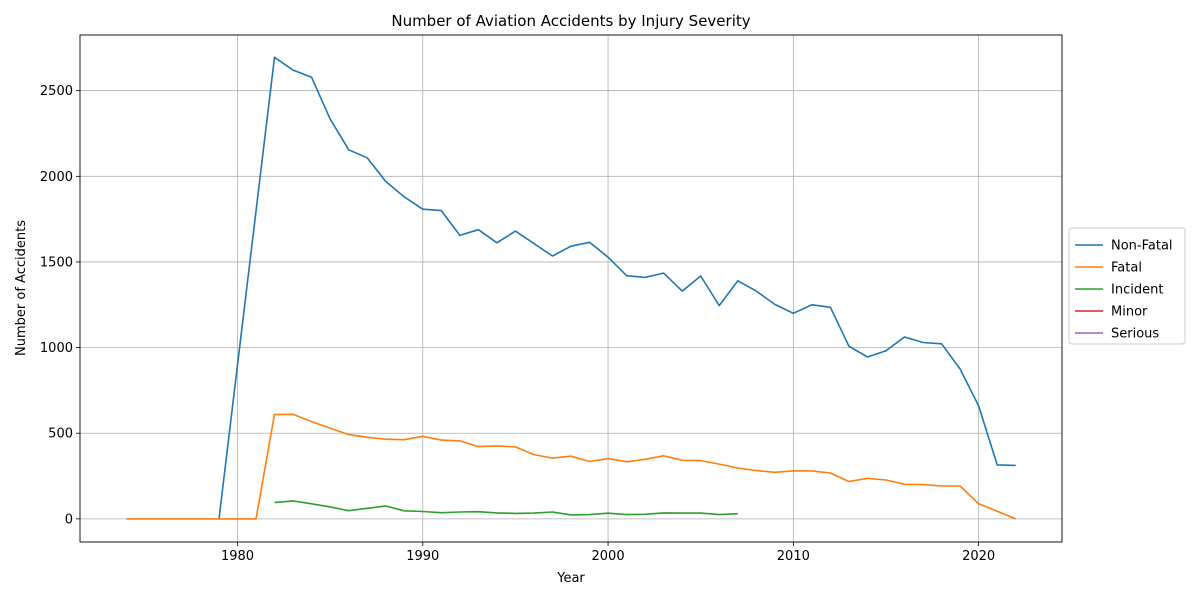 Image resolution: width=1200 pixels, height=600 pixels. I want to click on legend-box, so click(1127, 286).